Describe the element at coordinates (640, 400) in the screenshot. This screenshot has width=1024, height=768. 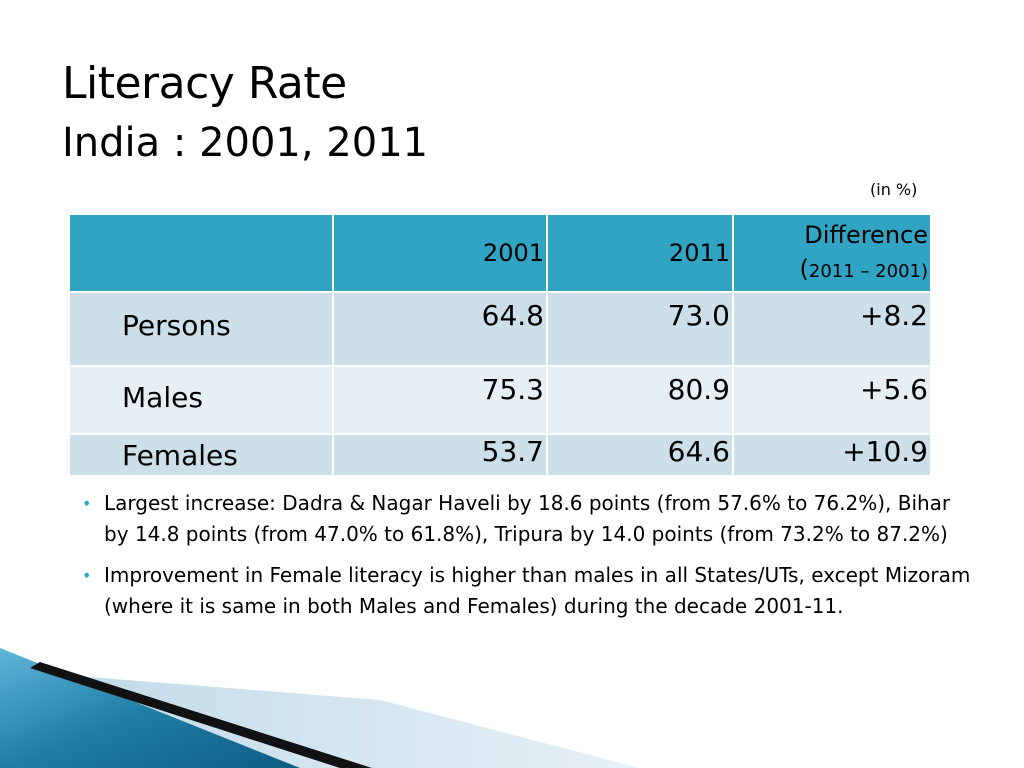
I see `cell-2011: 80.9` at that location.